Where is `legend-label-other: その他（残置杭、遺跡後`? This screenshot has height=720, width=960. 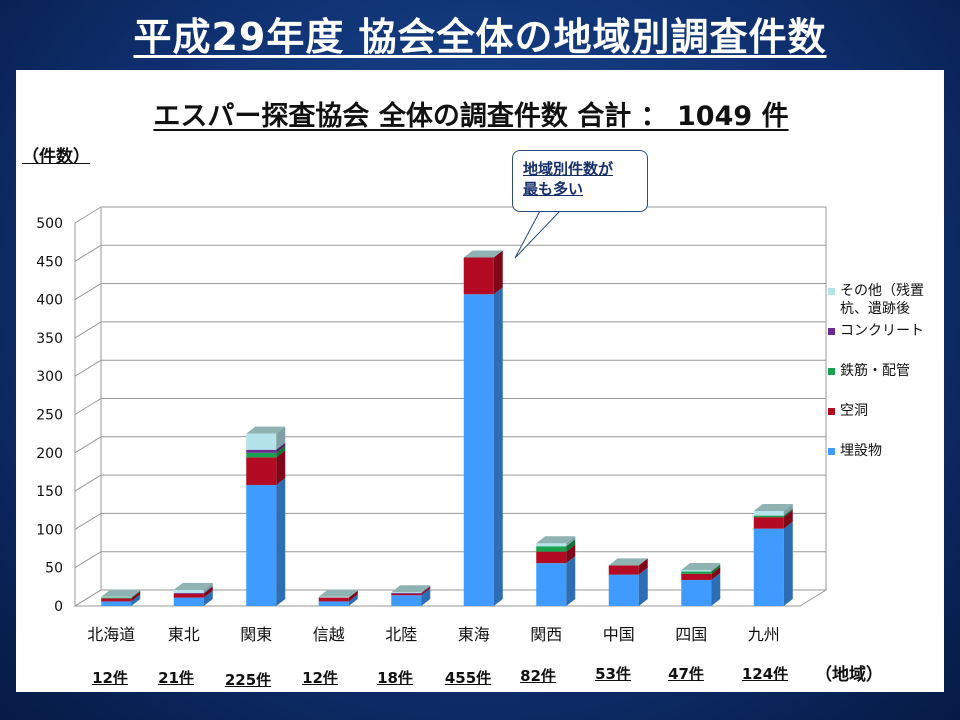 legend-label-other: その他（残置杭、遺跡後 is located at coordinates (882, 300).